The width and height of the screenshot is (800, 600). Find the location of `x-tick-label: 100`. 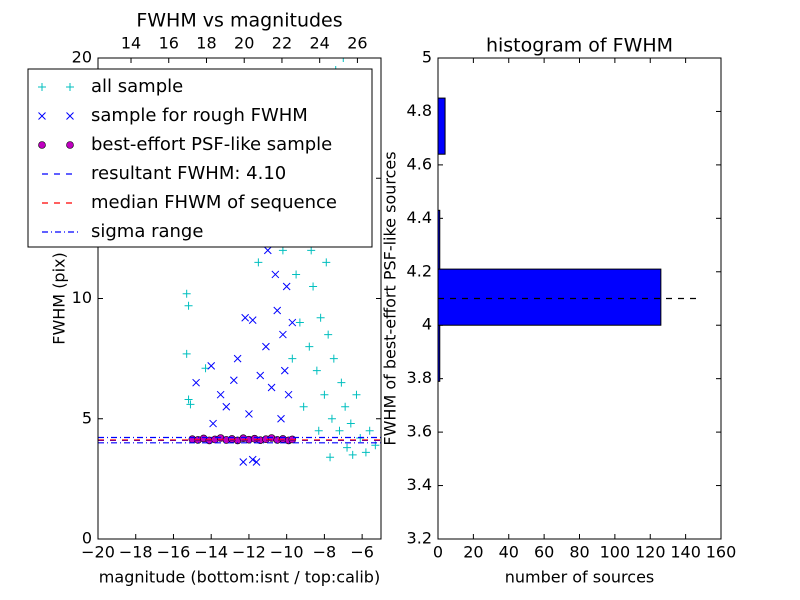

x-tick-label: 100 is located at coordinates (615, 552).